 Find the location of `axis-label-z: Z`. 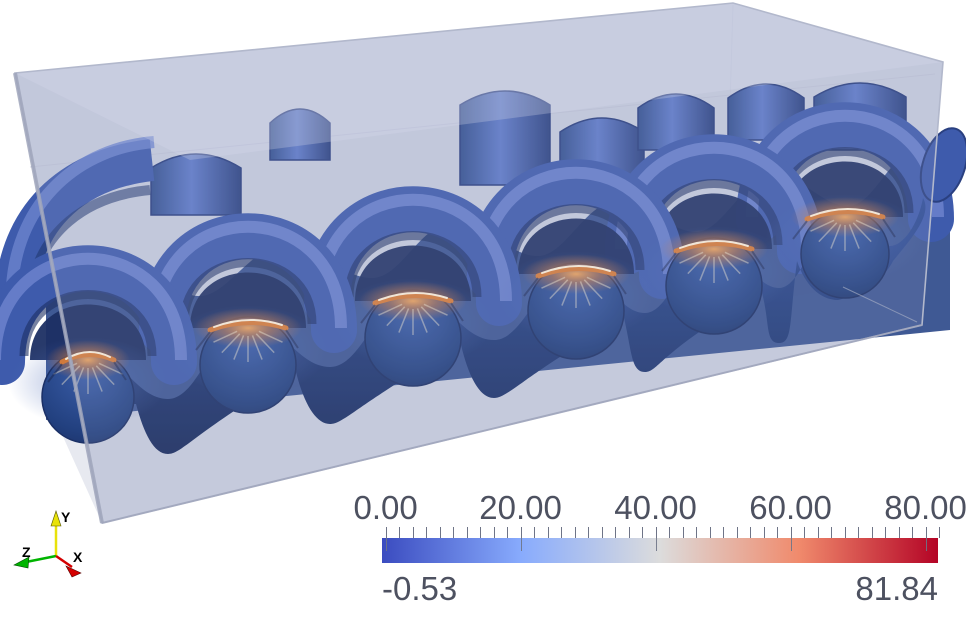

axis-label-z: Z is located at coordinates (26, 552).